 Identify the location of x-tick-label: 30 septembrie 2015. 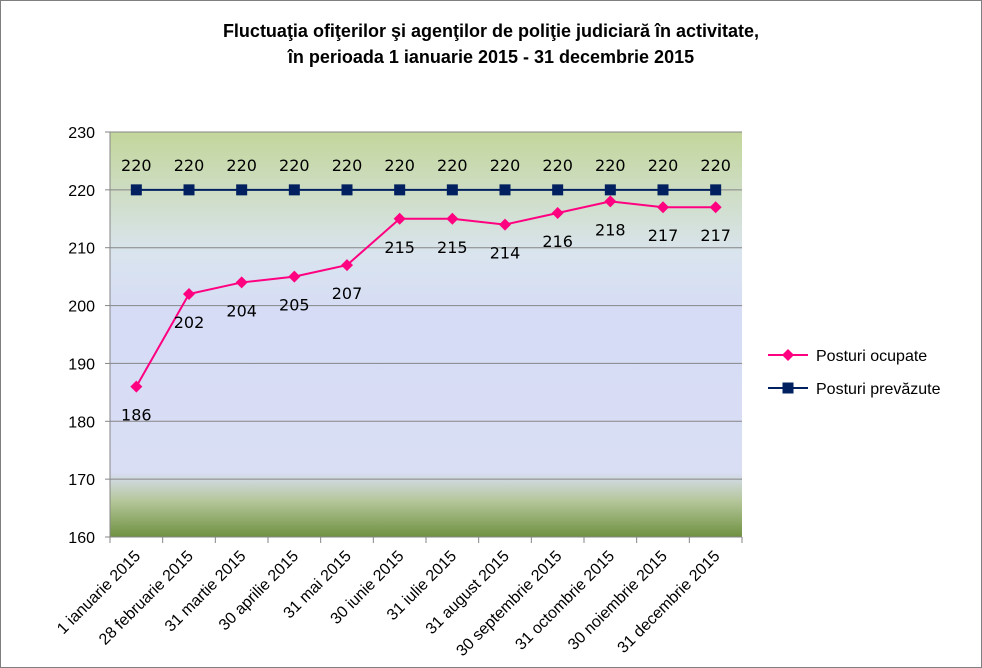
(509, 604).